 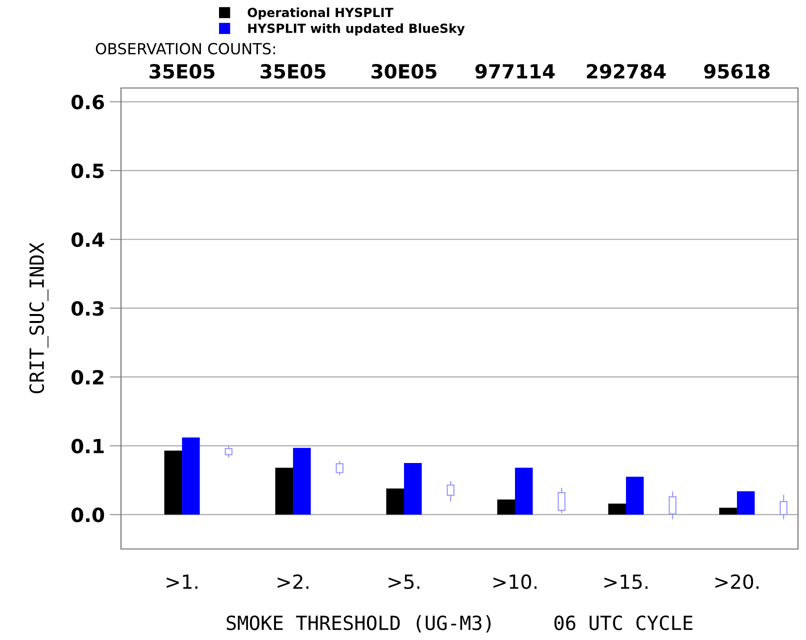 I want to click on y-tick-label: 0.5, so click(x=88, y=171).